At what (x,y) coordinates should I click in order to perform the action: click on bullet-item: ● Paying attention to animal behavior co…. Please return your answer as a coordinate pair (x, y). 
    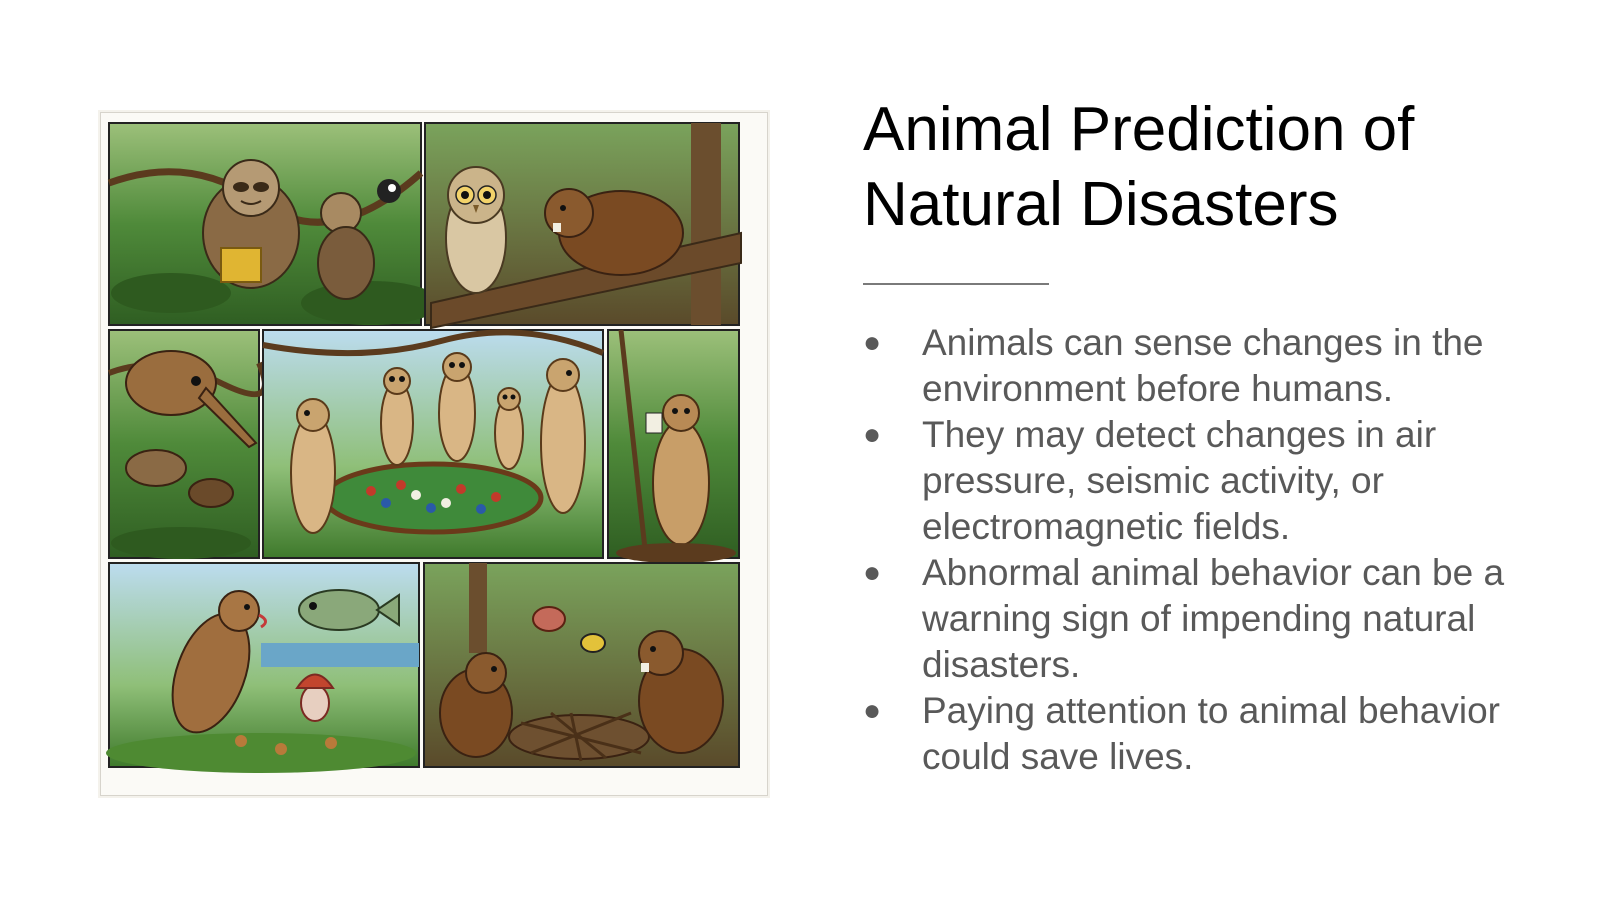
    Looking at the image, I should click on (1213, 734).